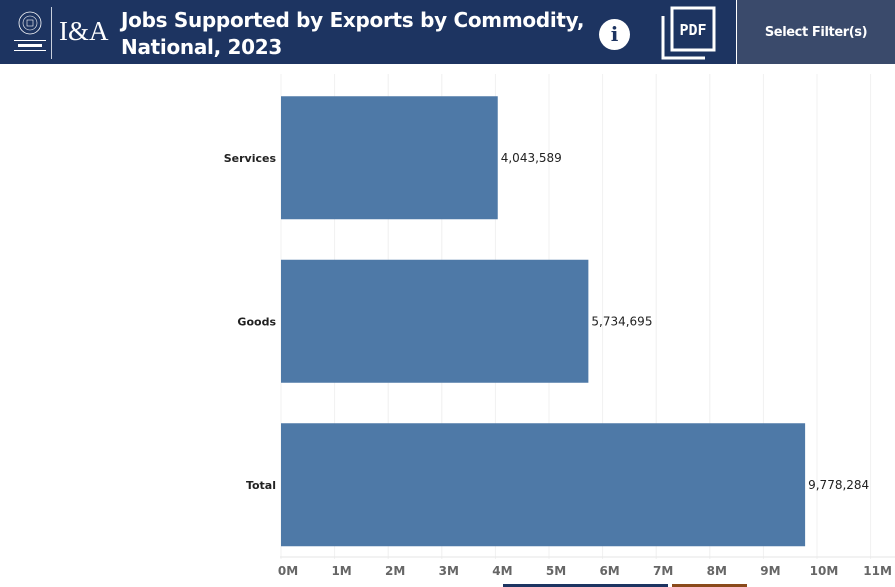  Describe the element at coordinates (202, 47) in the screenshot. I see `title-line-2: National, 2023` at that location.